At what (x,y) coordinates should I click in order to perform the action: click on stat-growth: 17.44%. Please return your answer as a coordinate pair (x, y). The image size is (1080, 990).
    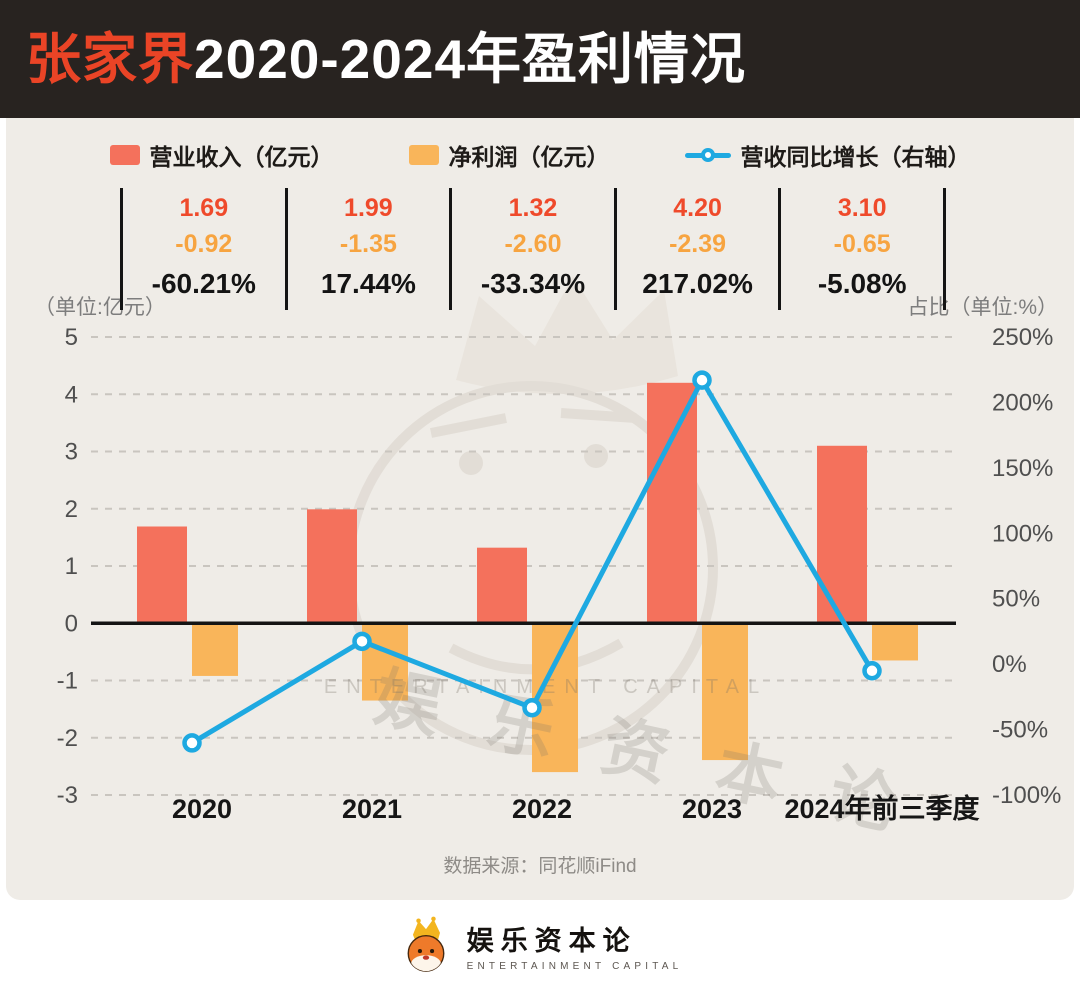
    Looking at the image, I should click on (368, 283).